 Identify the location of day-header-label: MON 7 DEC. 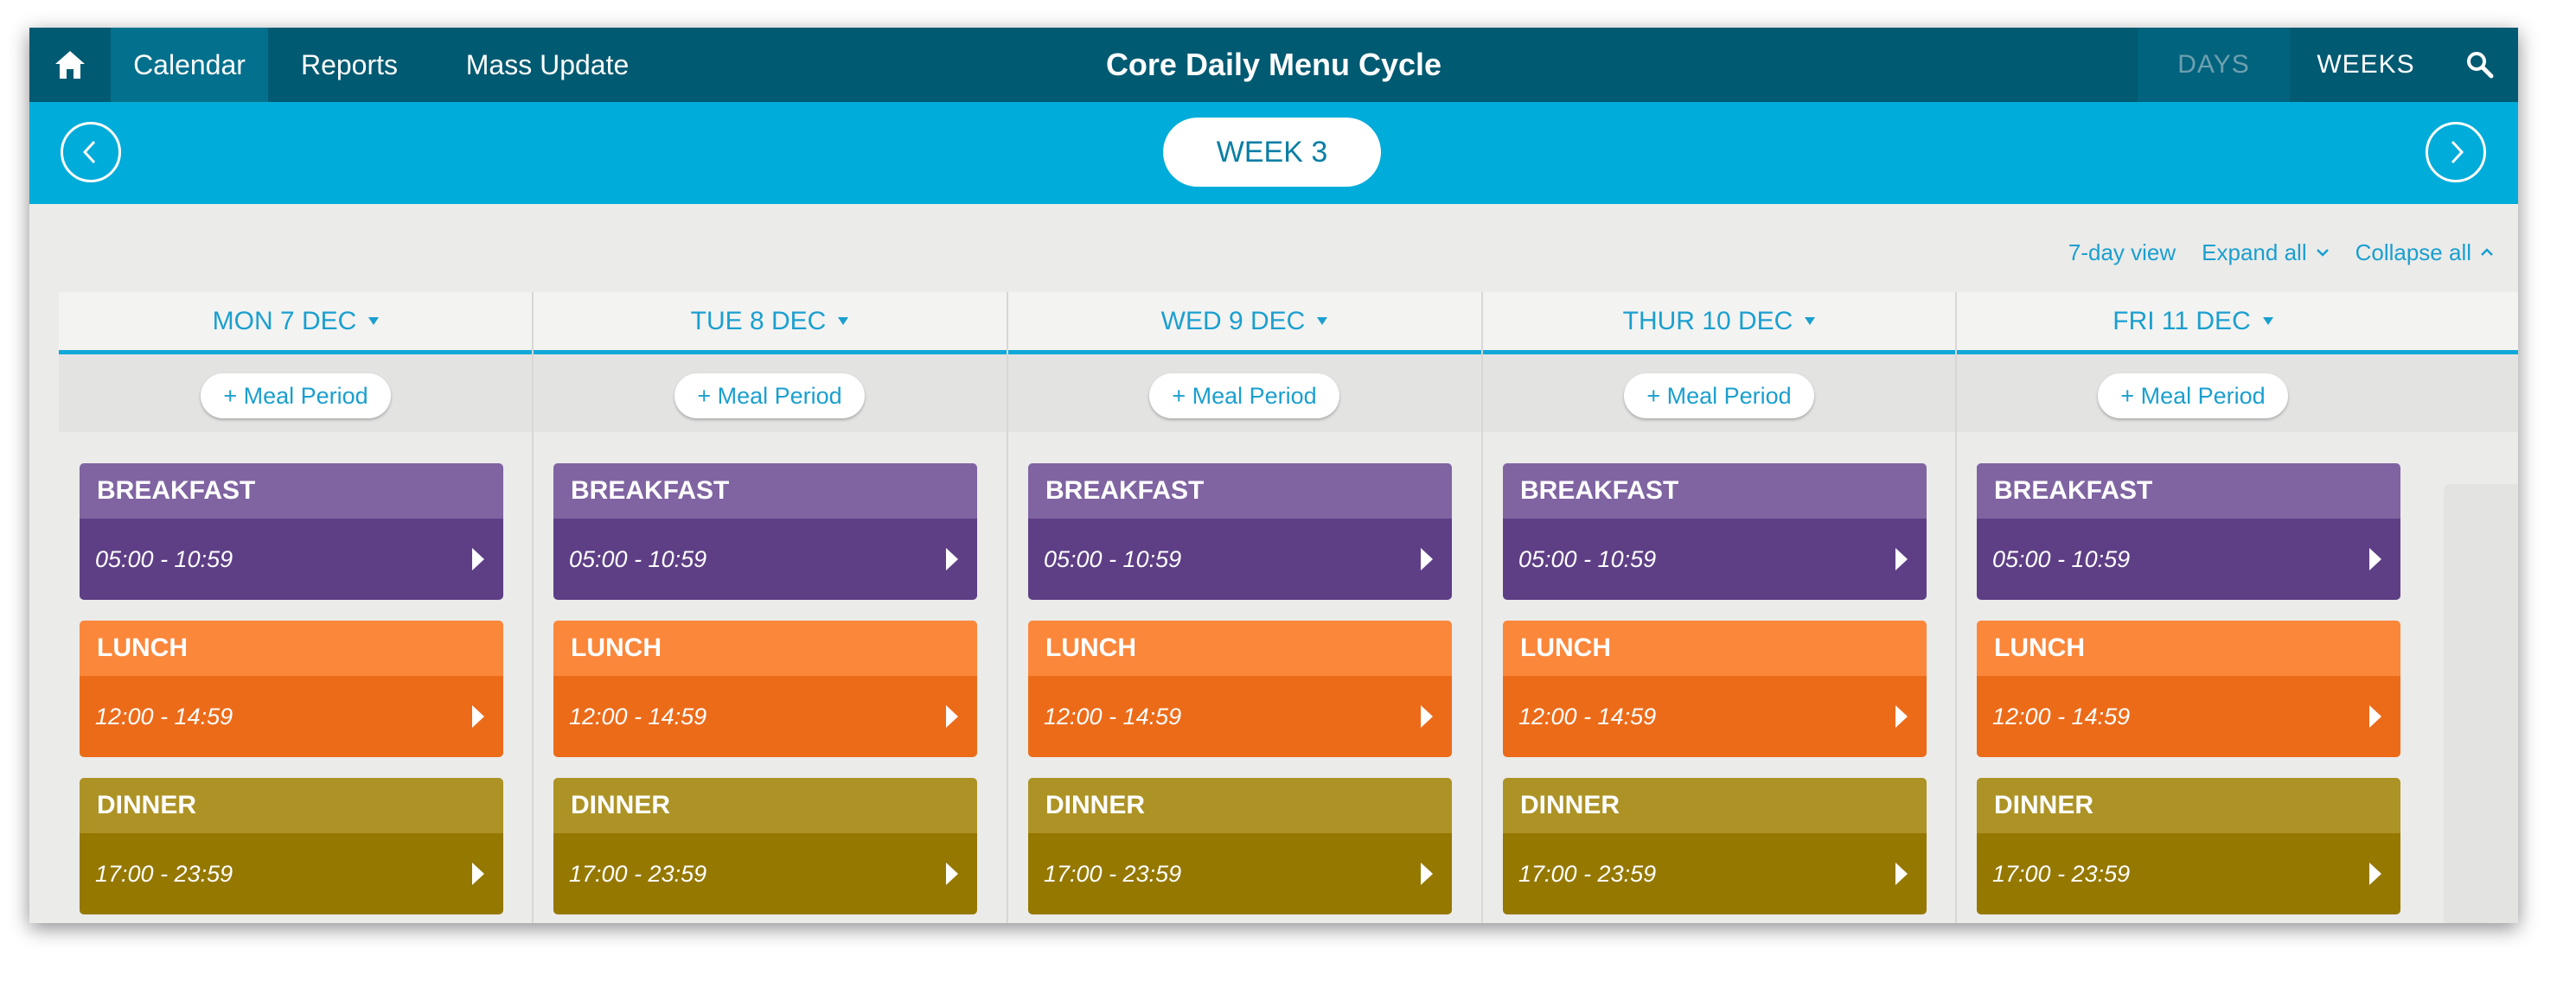
(284, 320).